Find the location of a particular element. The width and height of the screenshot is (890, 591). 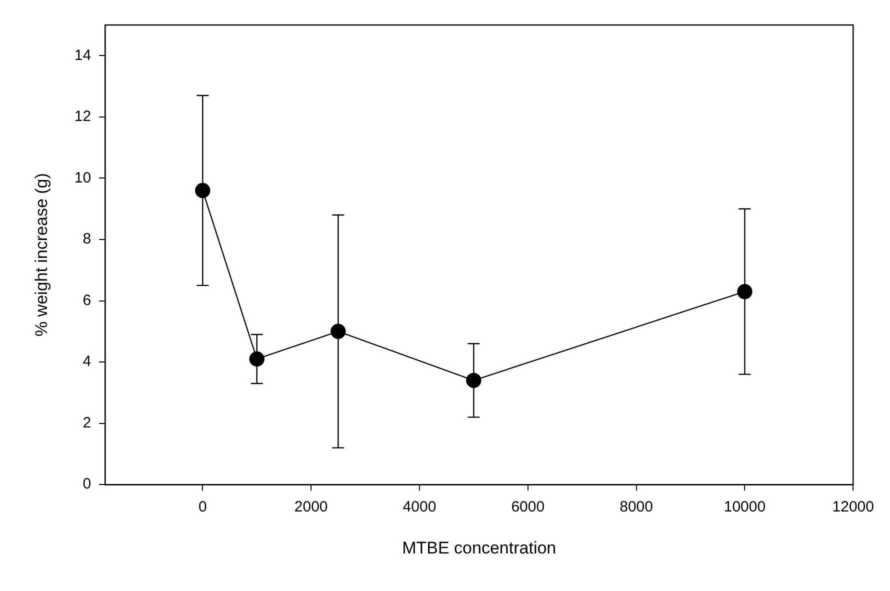

x-tick-label: 8000 is located at coordinates (637, 507).